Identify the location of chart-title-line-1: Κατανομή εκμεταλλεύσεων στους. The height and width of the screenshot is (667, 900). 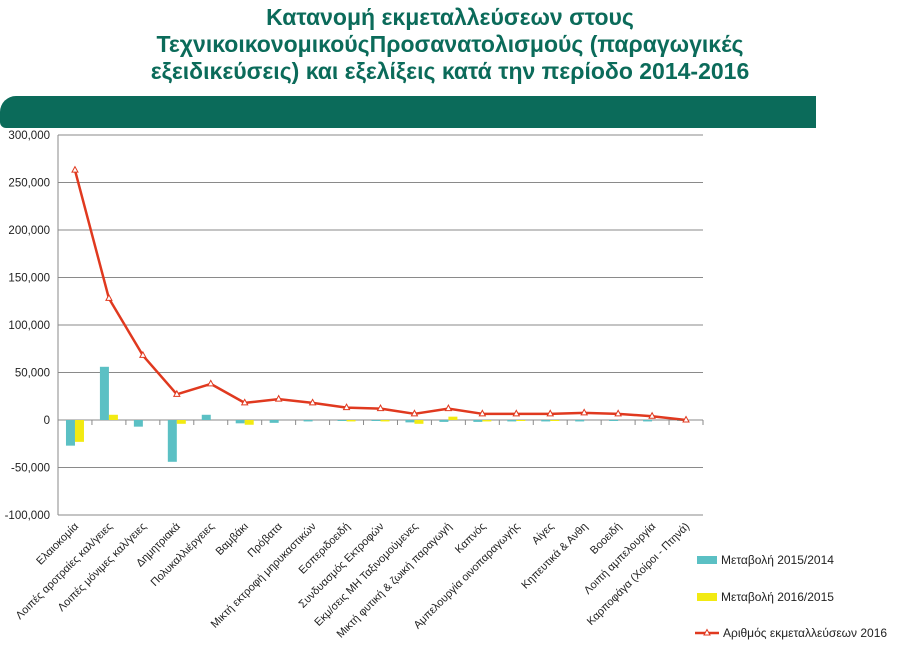
(450, 17).